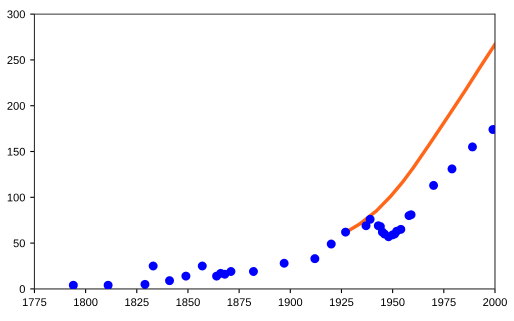 This screenshot has height=321, width=514. I want to click on x-tick-label: 1850, so click(188, 302).